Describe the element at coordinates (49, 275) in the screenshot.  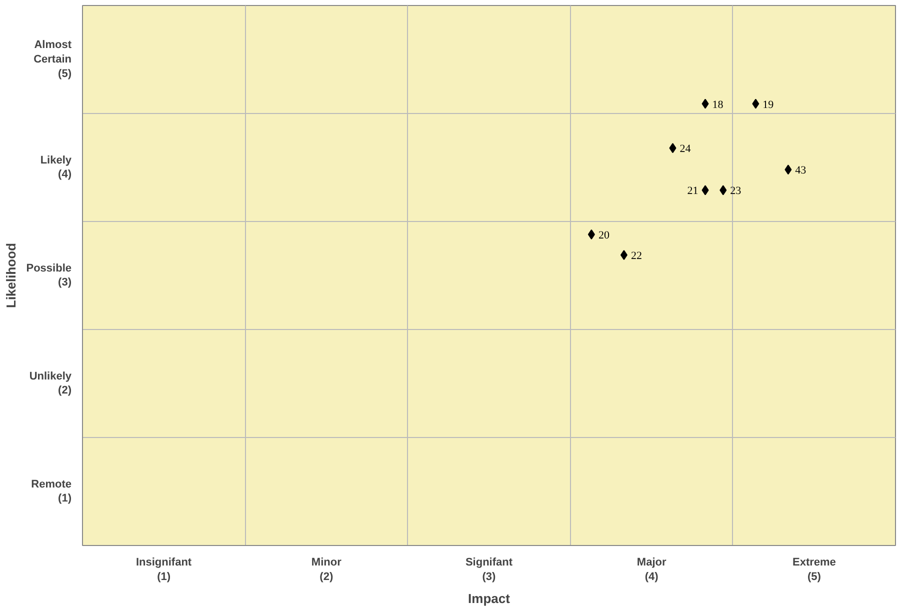
I see `y-tick-label: Possible (3)` at that location.